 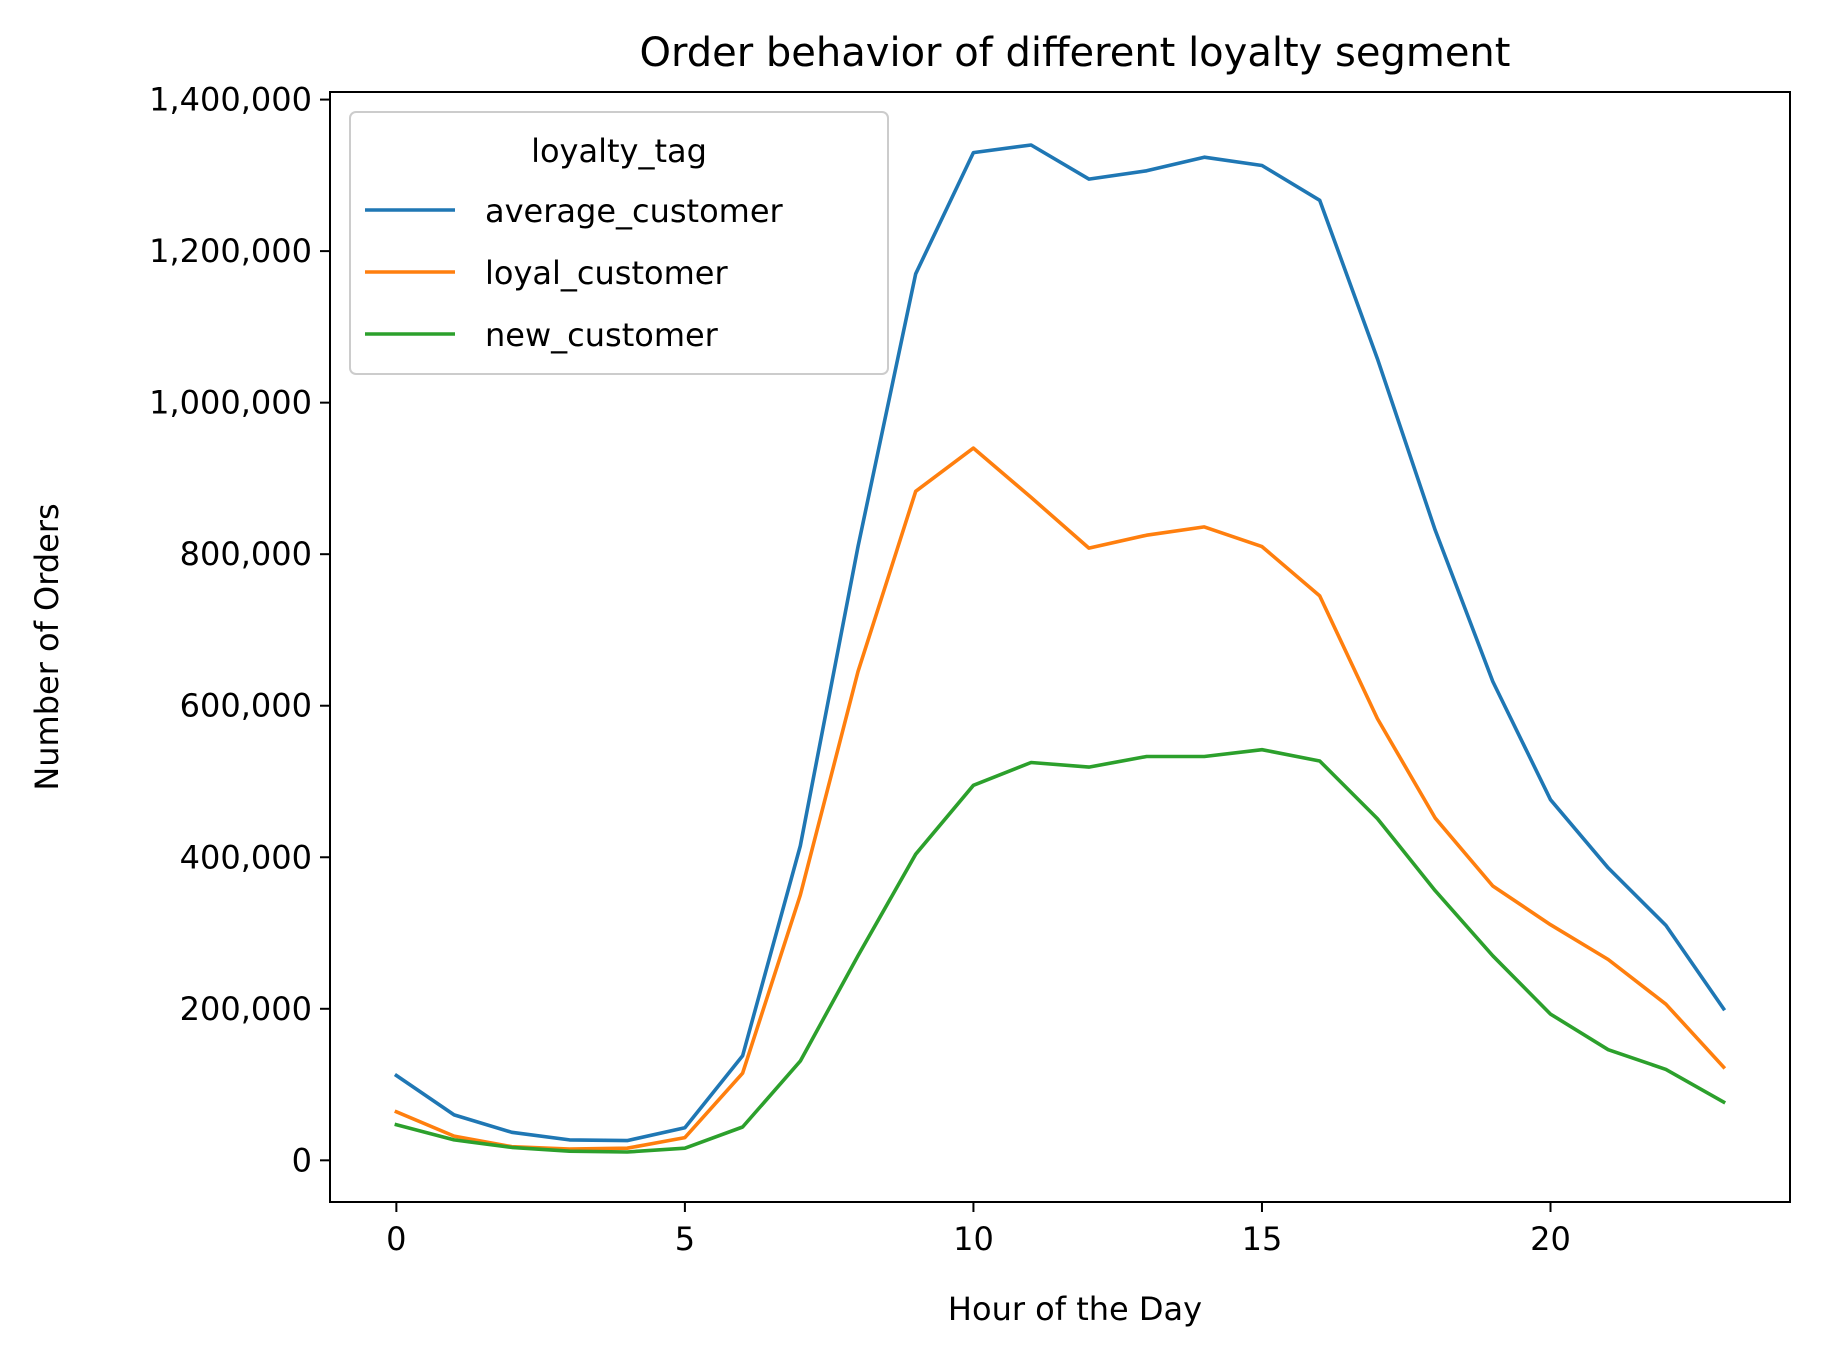 What do you see at coordinates (230, 251) in the screenshot?
I see `y-tick-label: 1,200,000` at bounding box center [230, 251].